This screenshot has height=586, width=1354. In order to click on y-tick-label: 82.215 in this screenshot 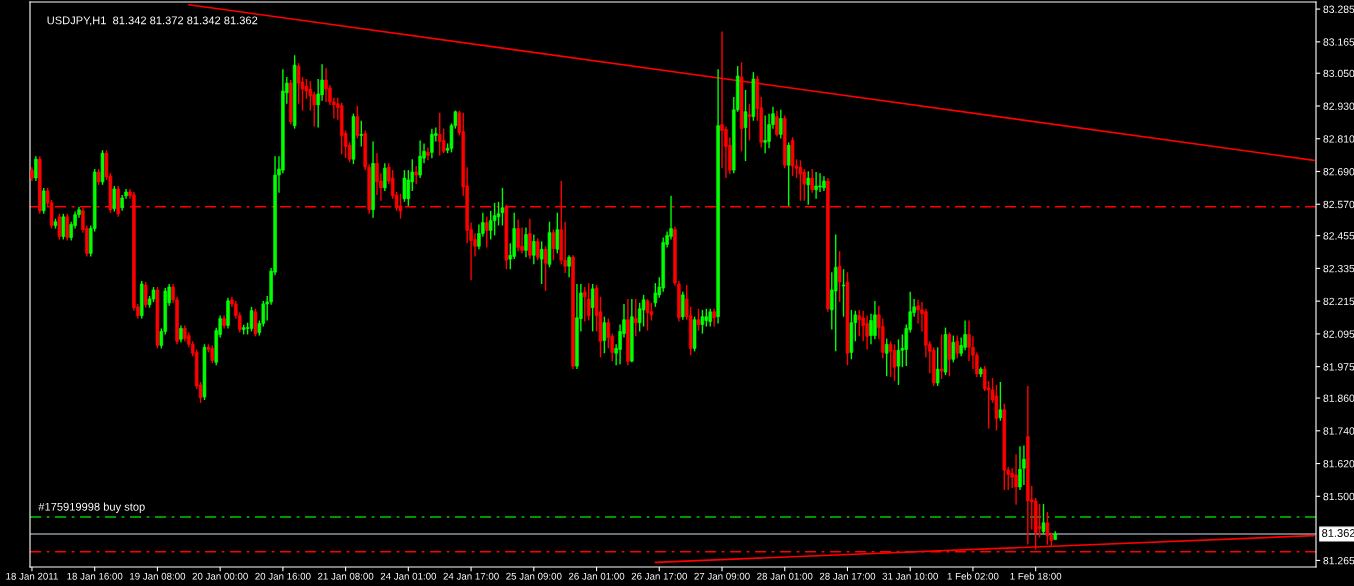, I will do `click(1338, 301)`.